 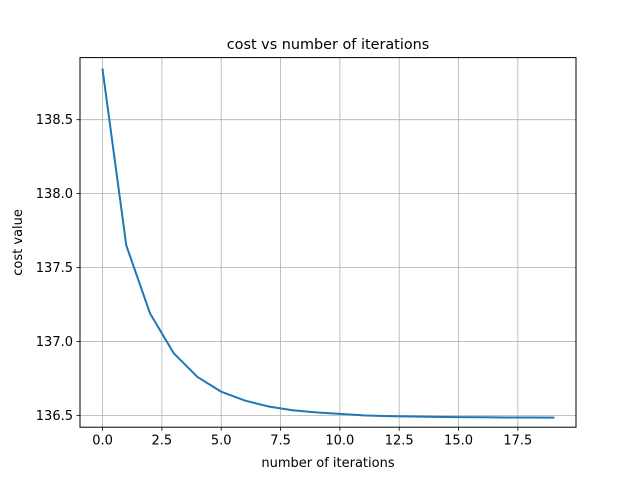 I want to click on y-tick-label: 137.5, so click(x=54, y=268).